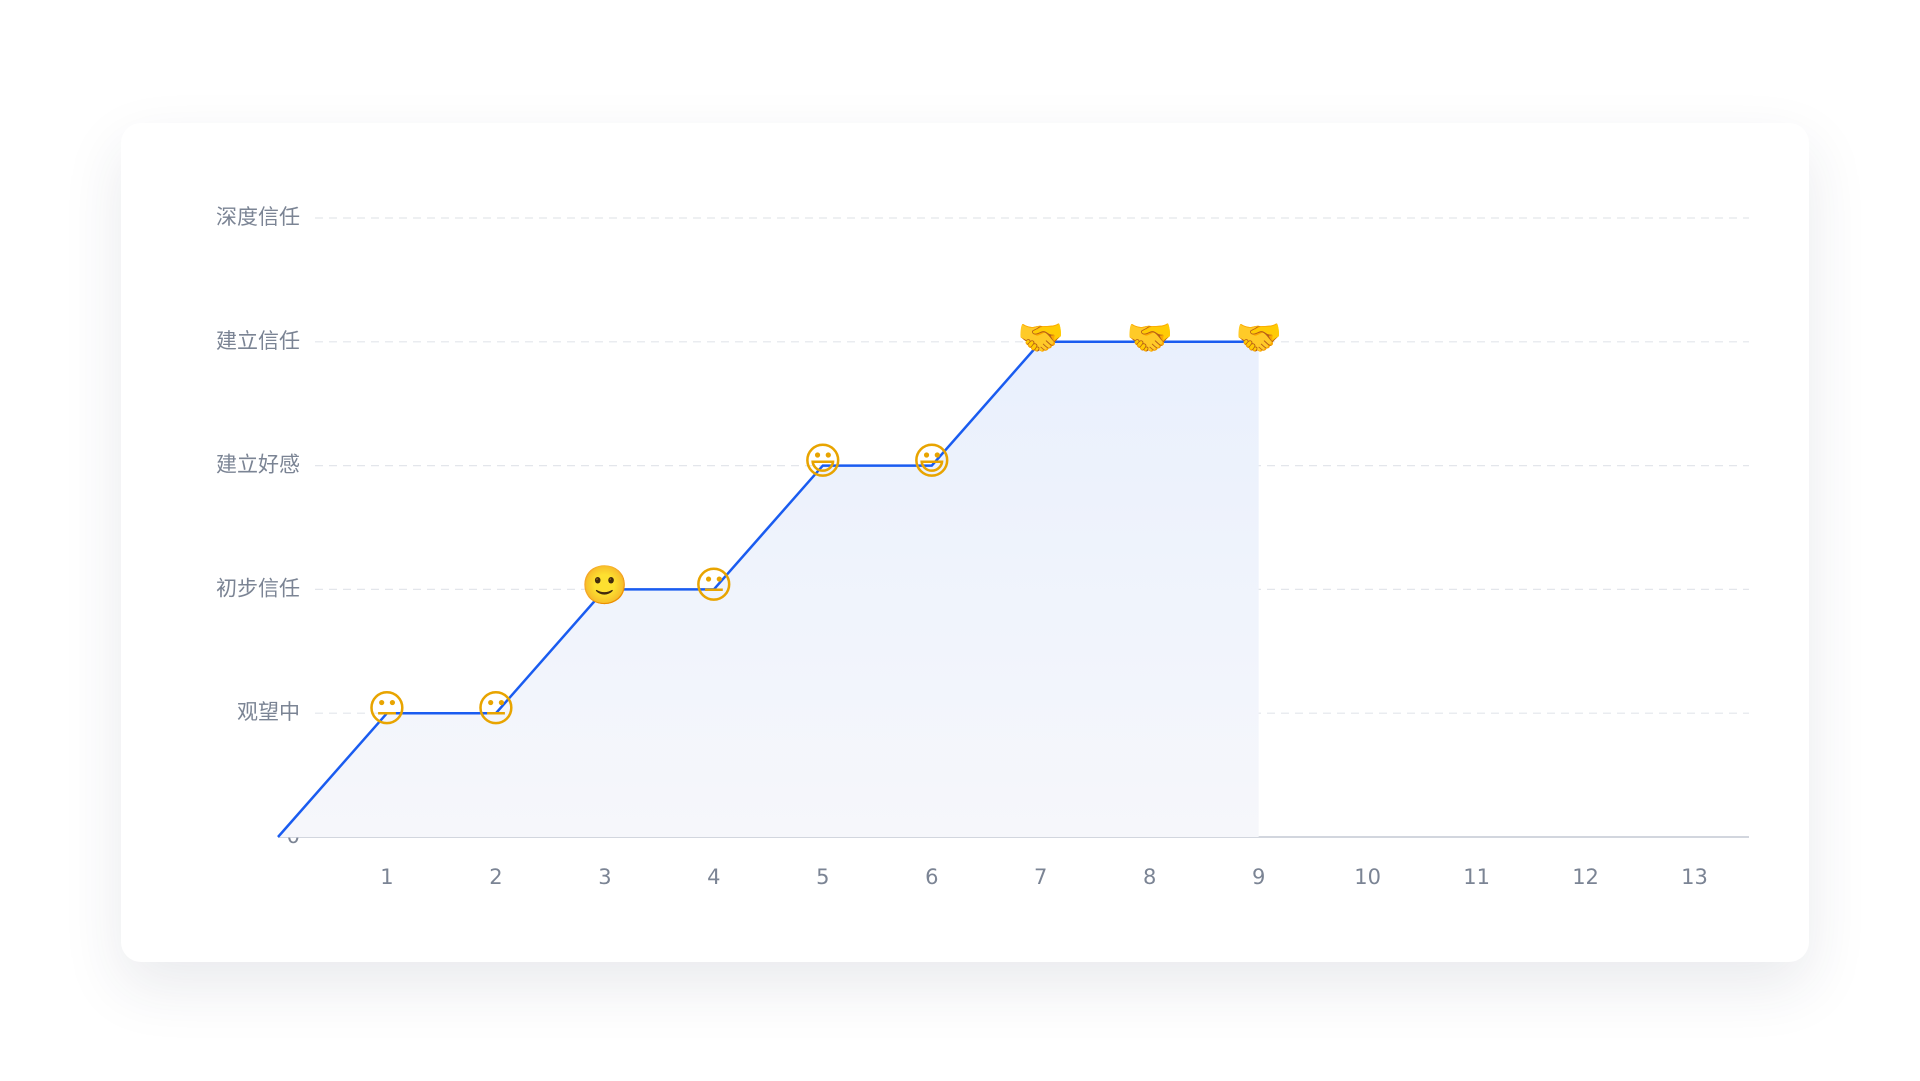  I want to click on x-tick-label: 3, so click(604, 877).